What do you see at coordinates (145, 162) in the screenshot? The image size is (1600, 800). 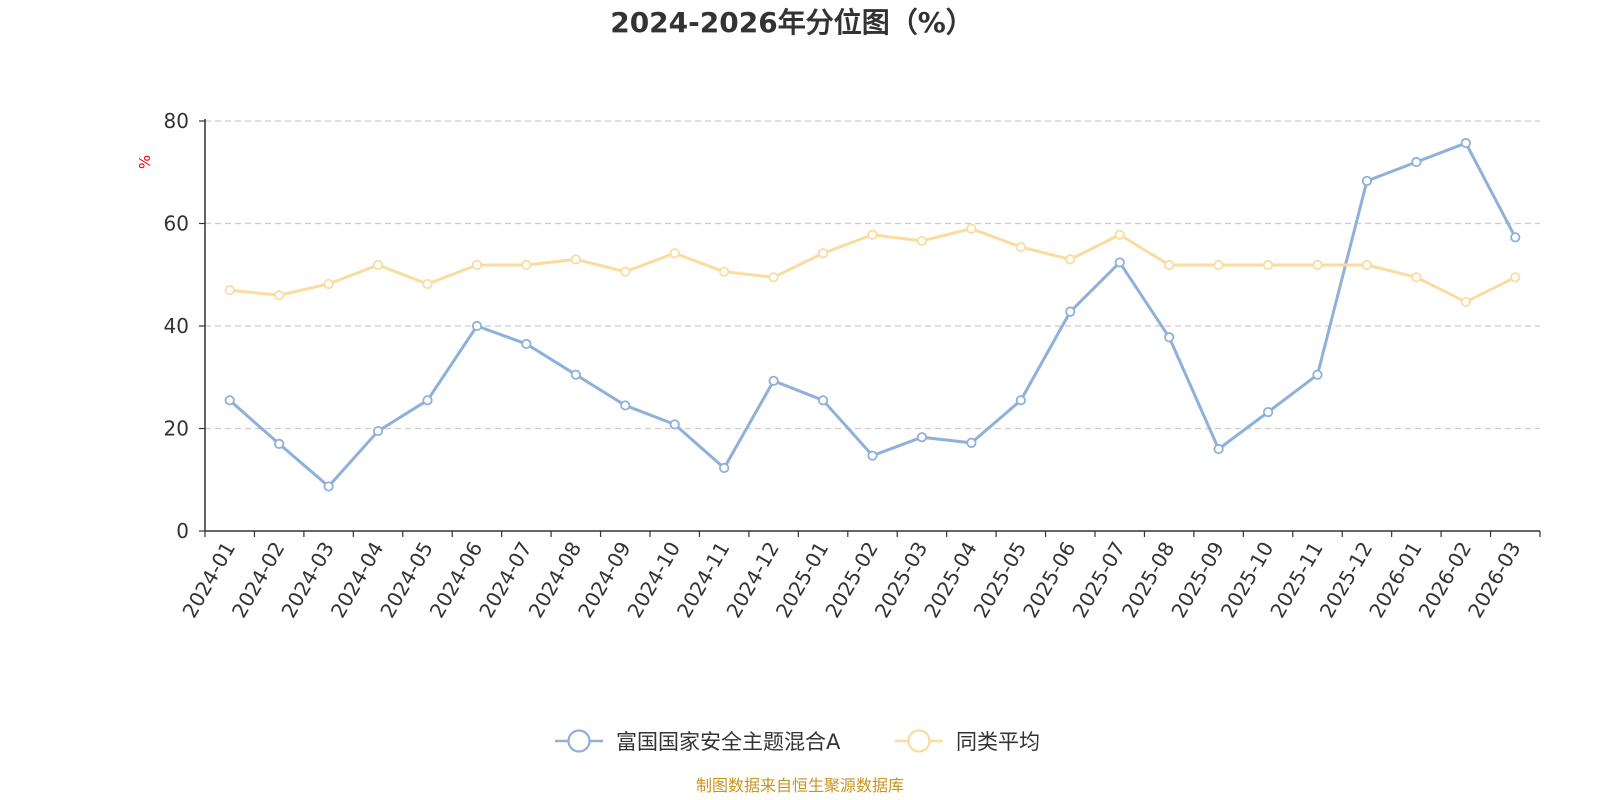 I see `y-axis-unit: %` at bounding box center [145, 162].